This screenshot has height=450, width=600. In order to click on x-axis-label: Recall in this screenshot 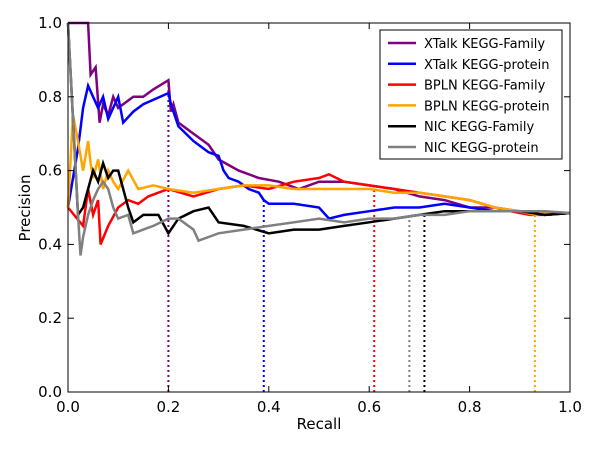, I will do `click(319, 424)`.